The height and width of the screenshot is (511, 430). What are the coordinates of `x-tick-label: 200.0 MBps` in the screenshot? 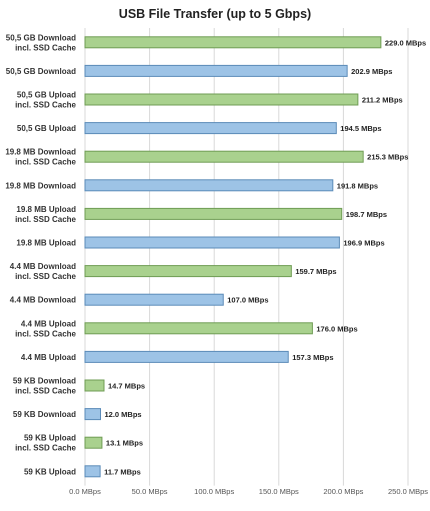 It's located at (343, 491).